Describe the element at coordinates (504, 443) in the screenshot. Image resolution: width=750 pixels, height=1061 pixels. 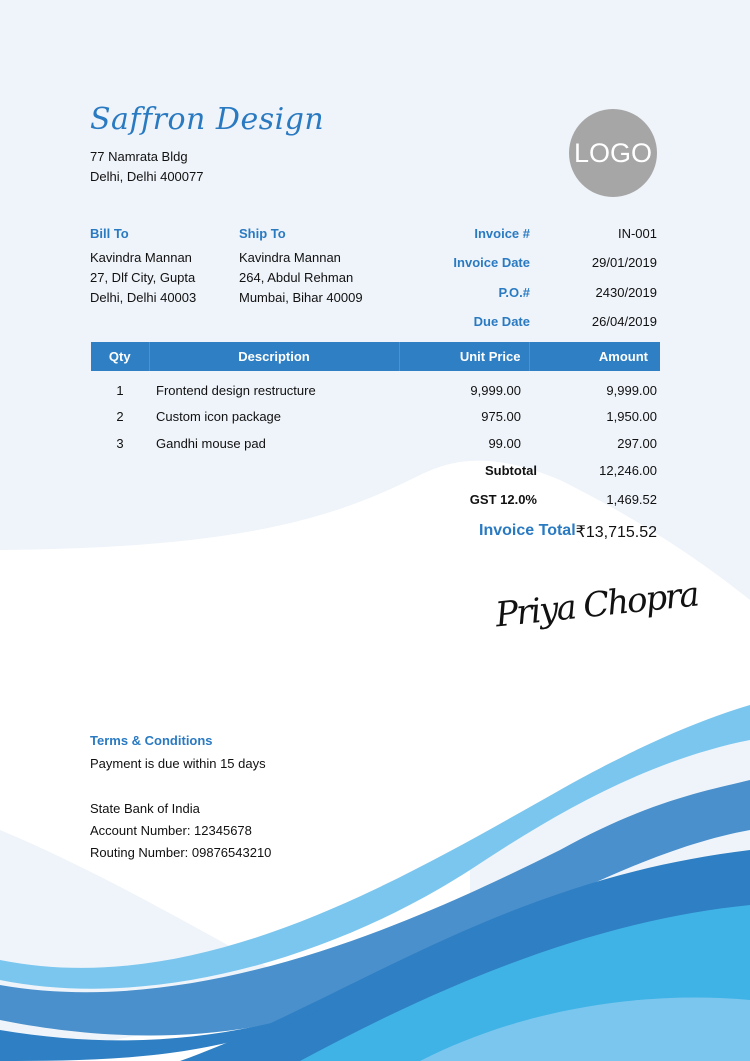
I see `unit-price: 99.00` at that location.